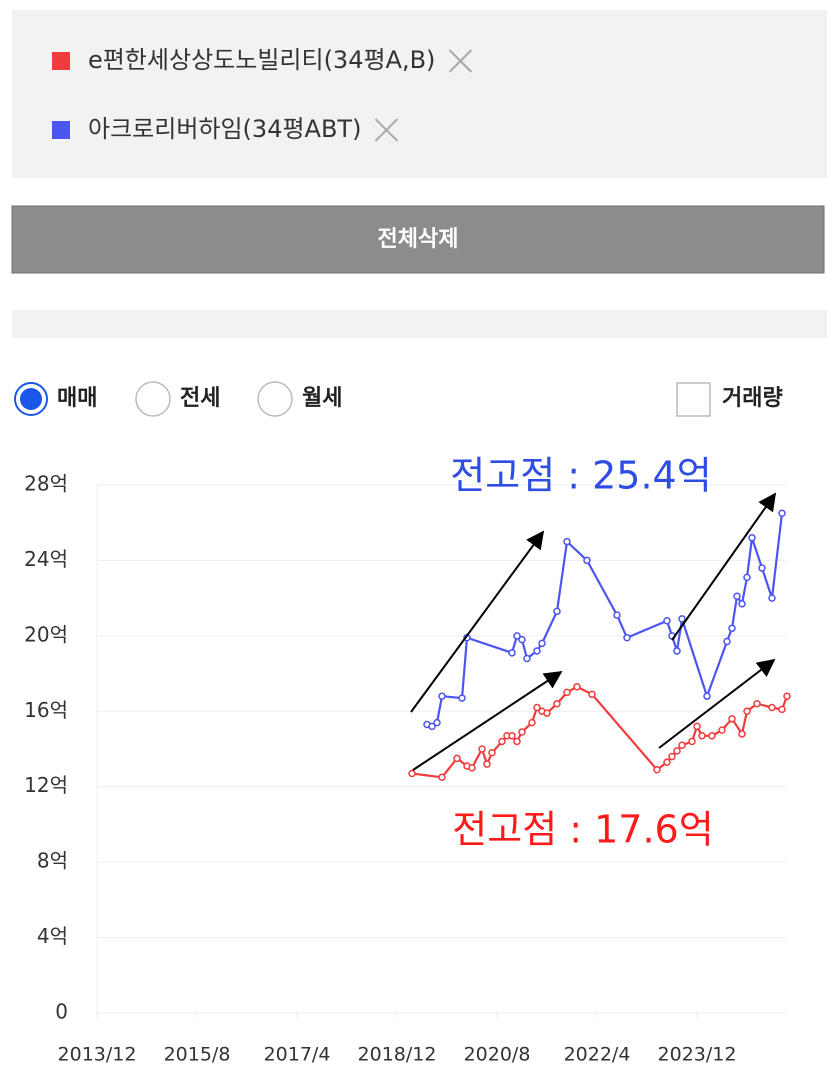  I want to click on x-tick-label: 2017/4, so click(297, 1055).